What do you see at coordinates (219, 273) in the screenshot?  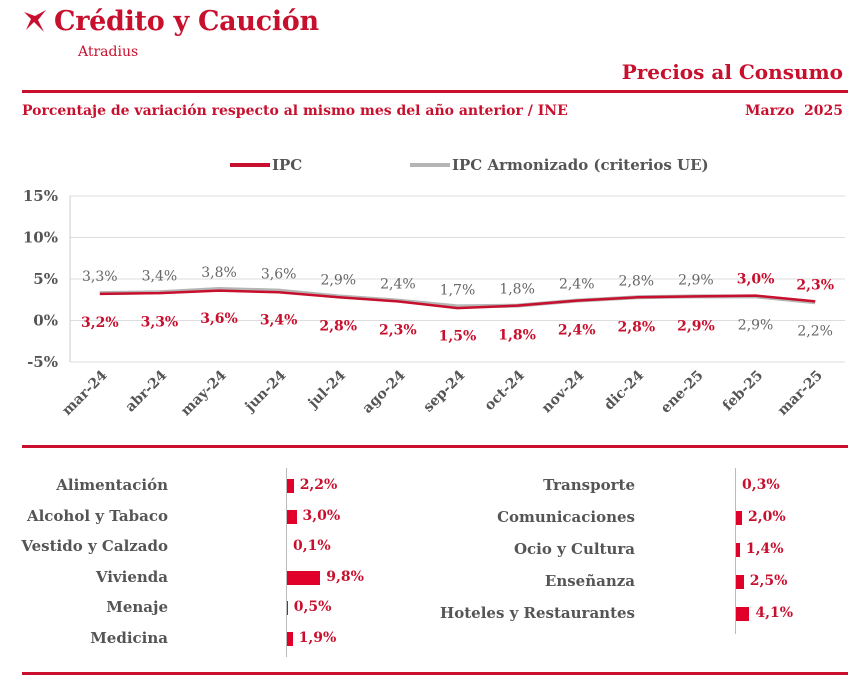 I see `ipc-armonizado-data-label: 3,8%` at bounding box center [219, 273].